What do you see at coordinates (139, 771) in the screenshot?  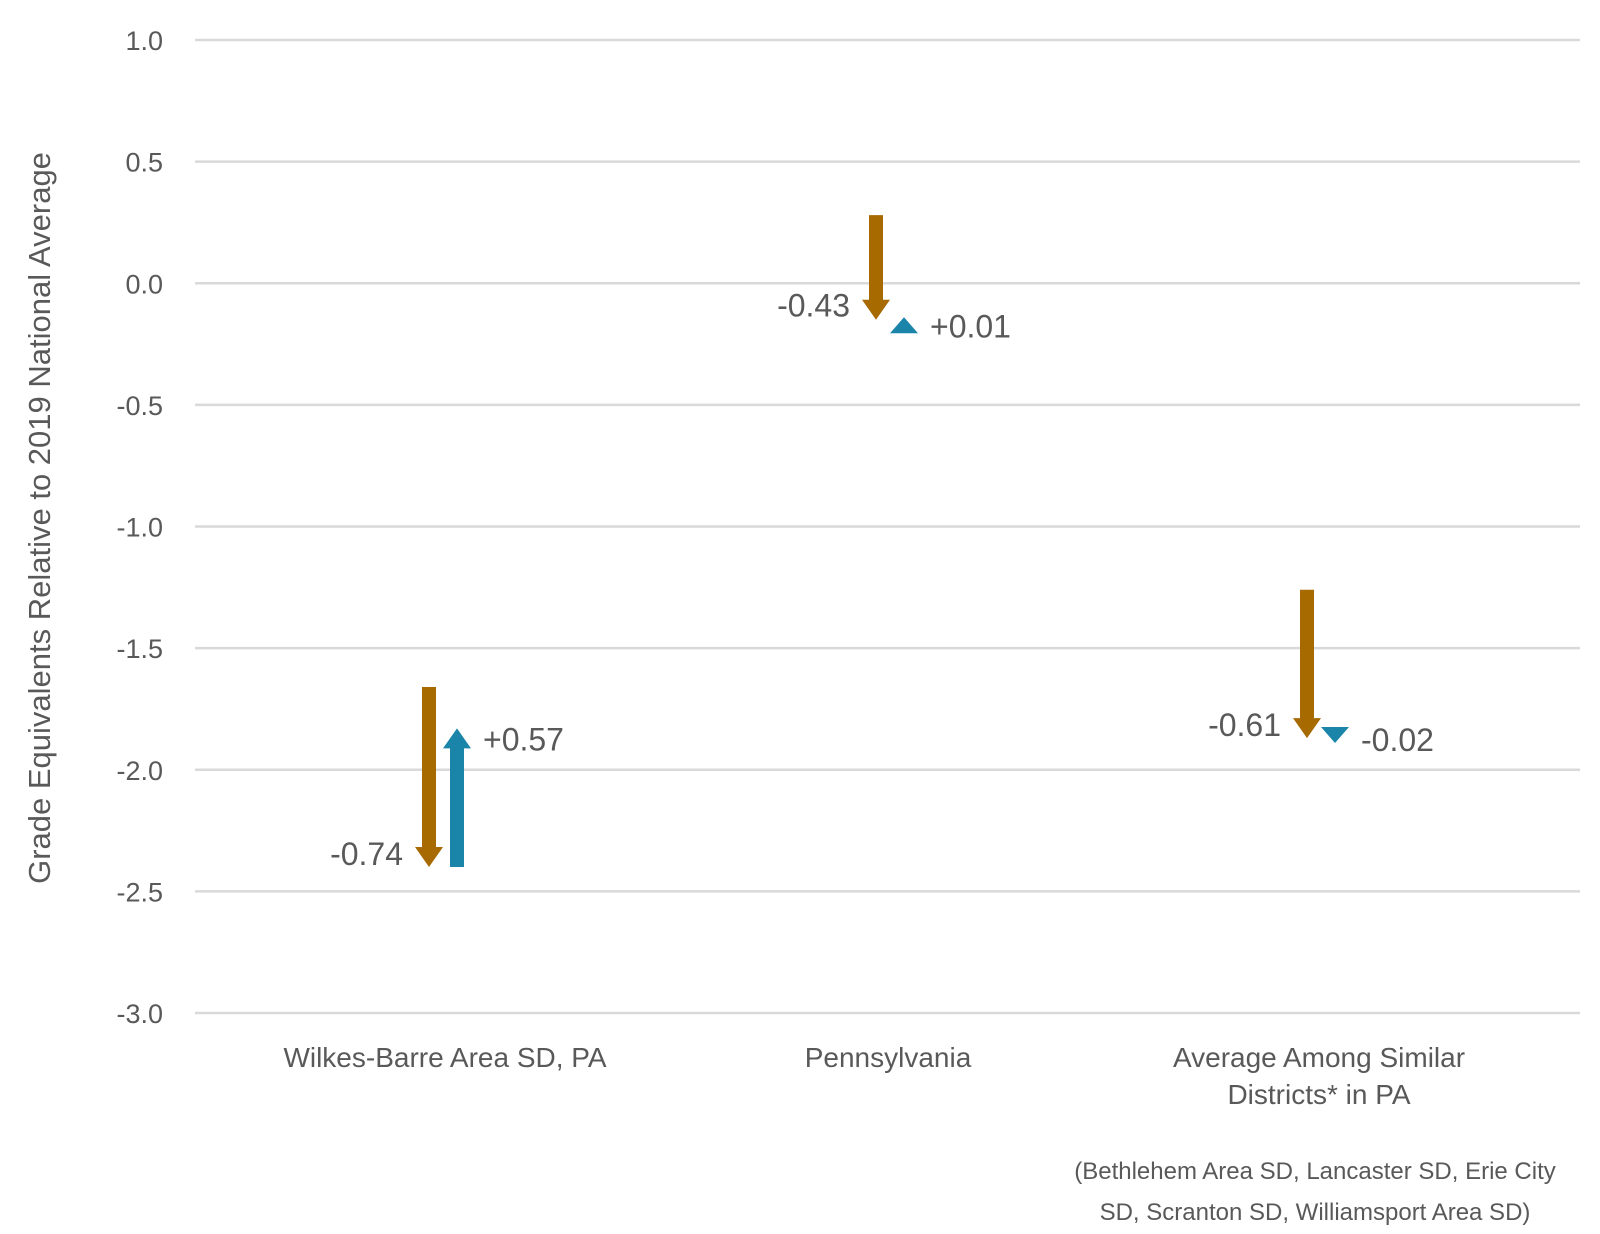 I see `y-tick-label: -2.0` at bounding box center [139, 771].